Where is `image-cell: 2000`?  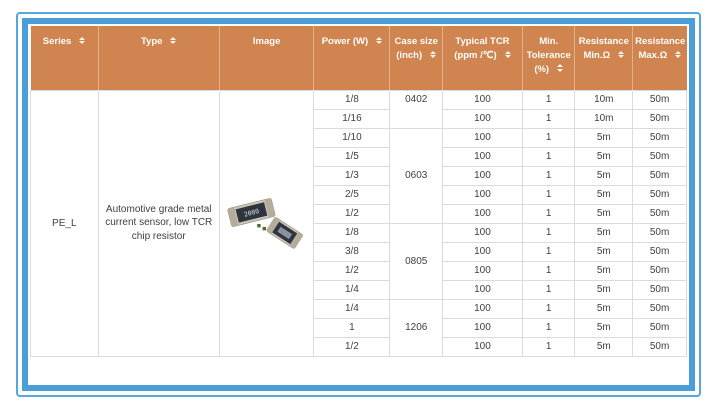 image-cell: 2000 is located at coordinates (266, 223).